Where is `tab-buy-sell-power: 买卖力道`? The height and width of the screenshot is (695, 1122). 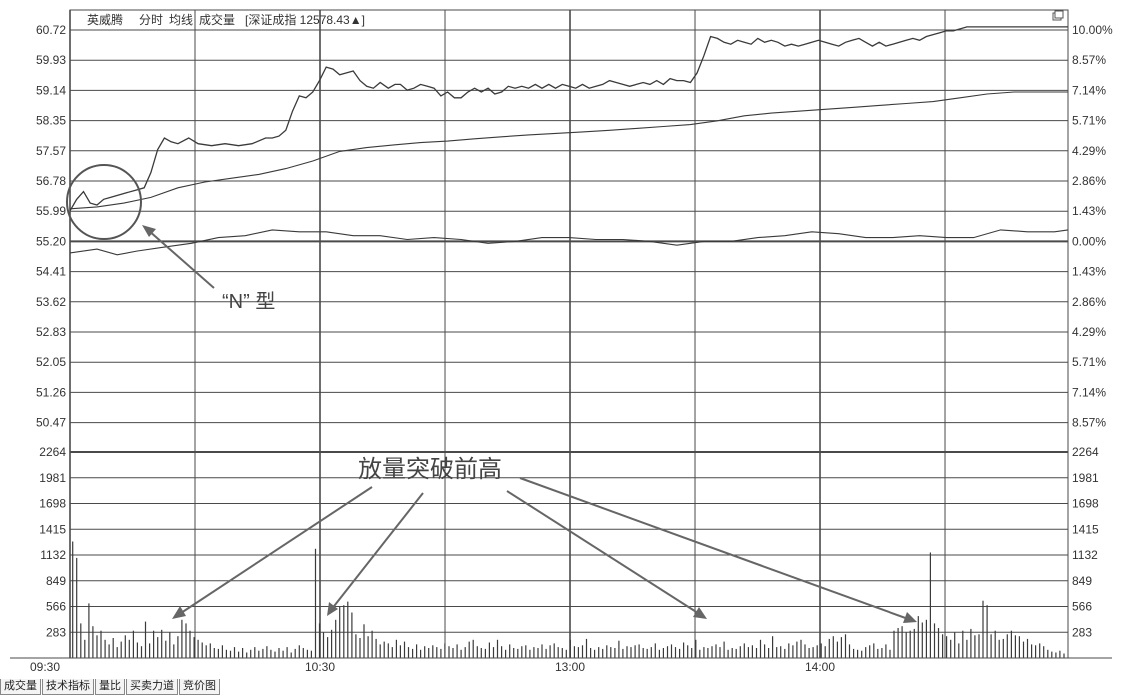
tab-buy-sell-power: 买卖力道 is located at coordinates (152, 687).